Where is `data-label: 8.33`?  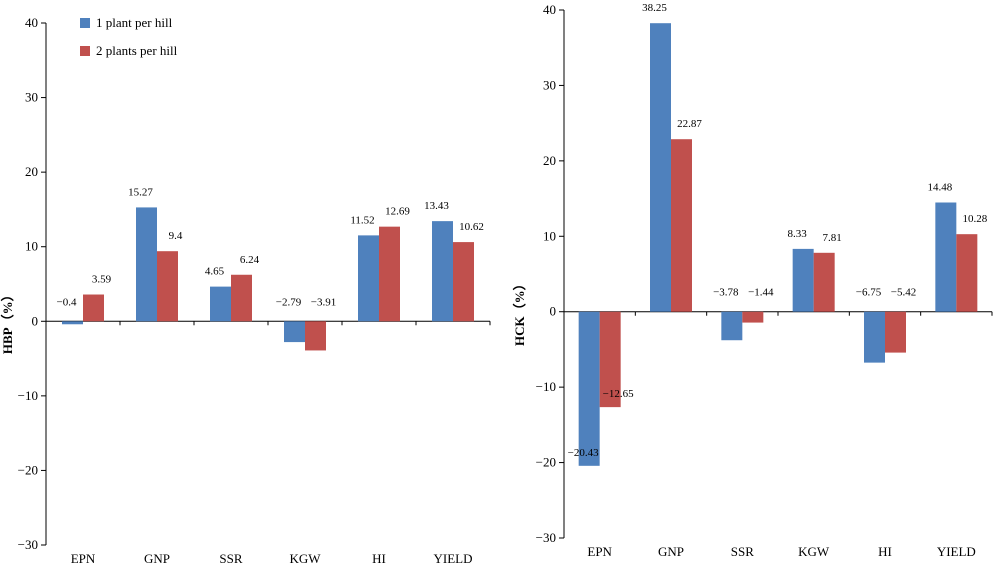 data-label: 8.33 is located at coordinates (798, 234).